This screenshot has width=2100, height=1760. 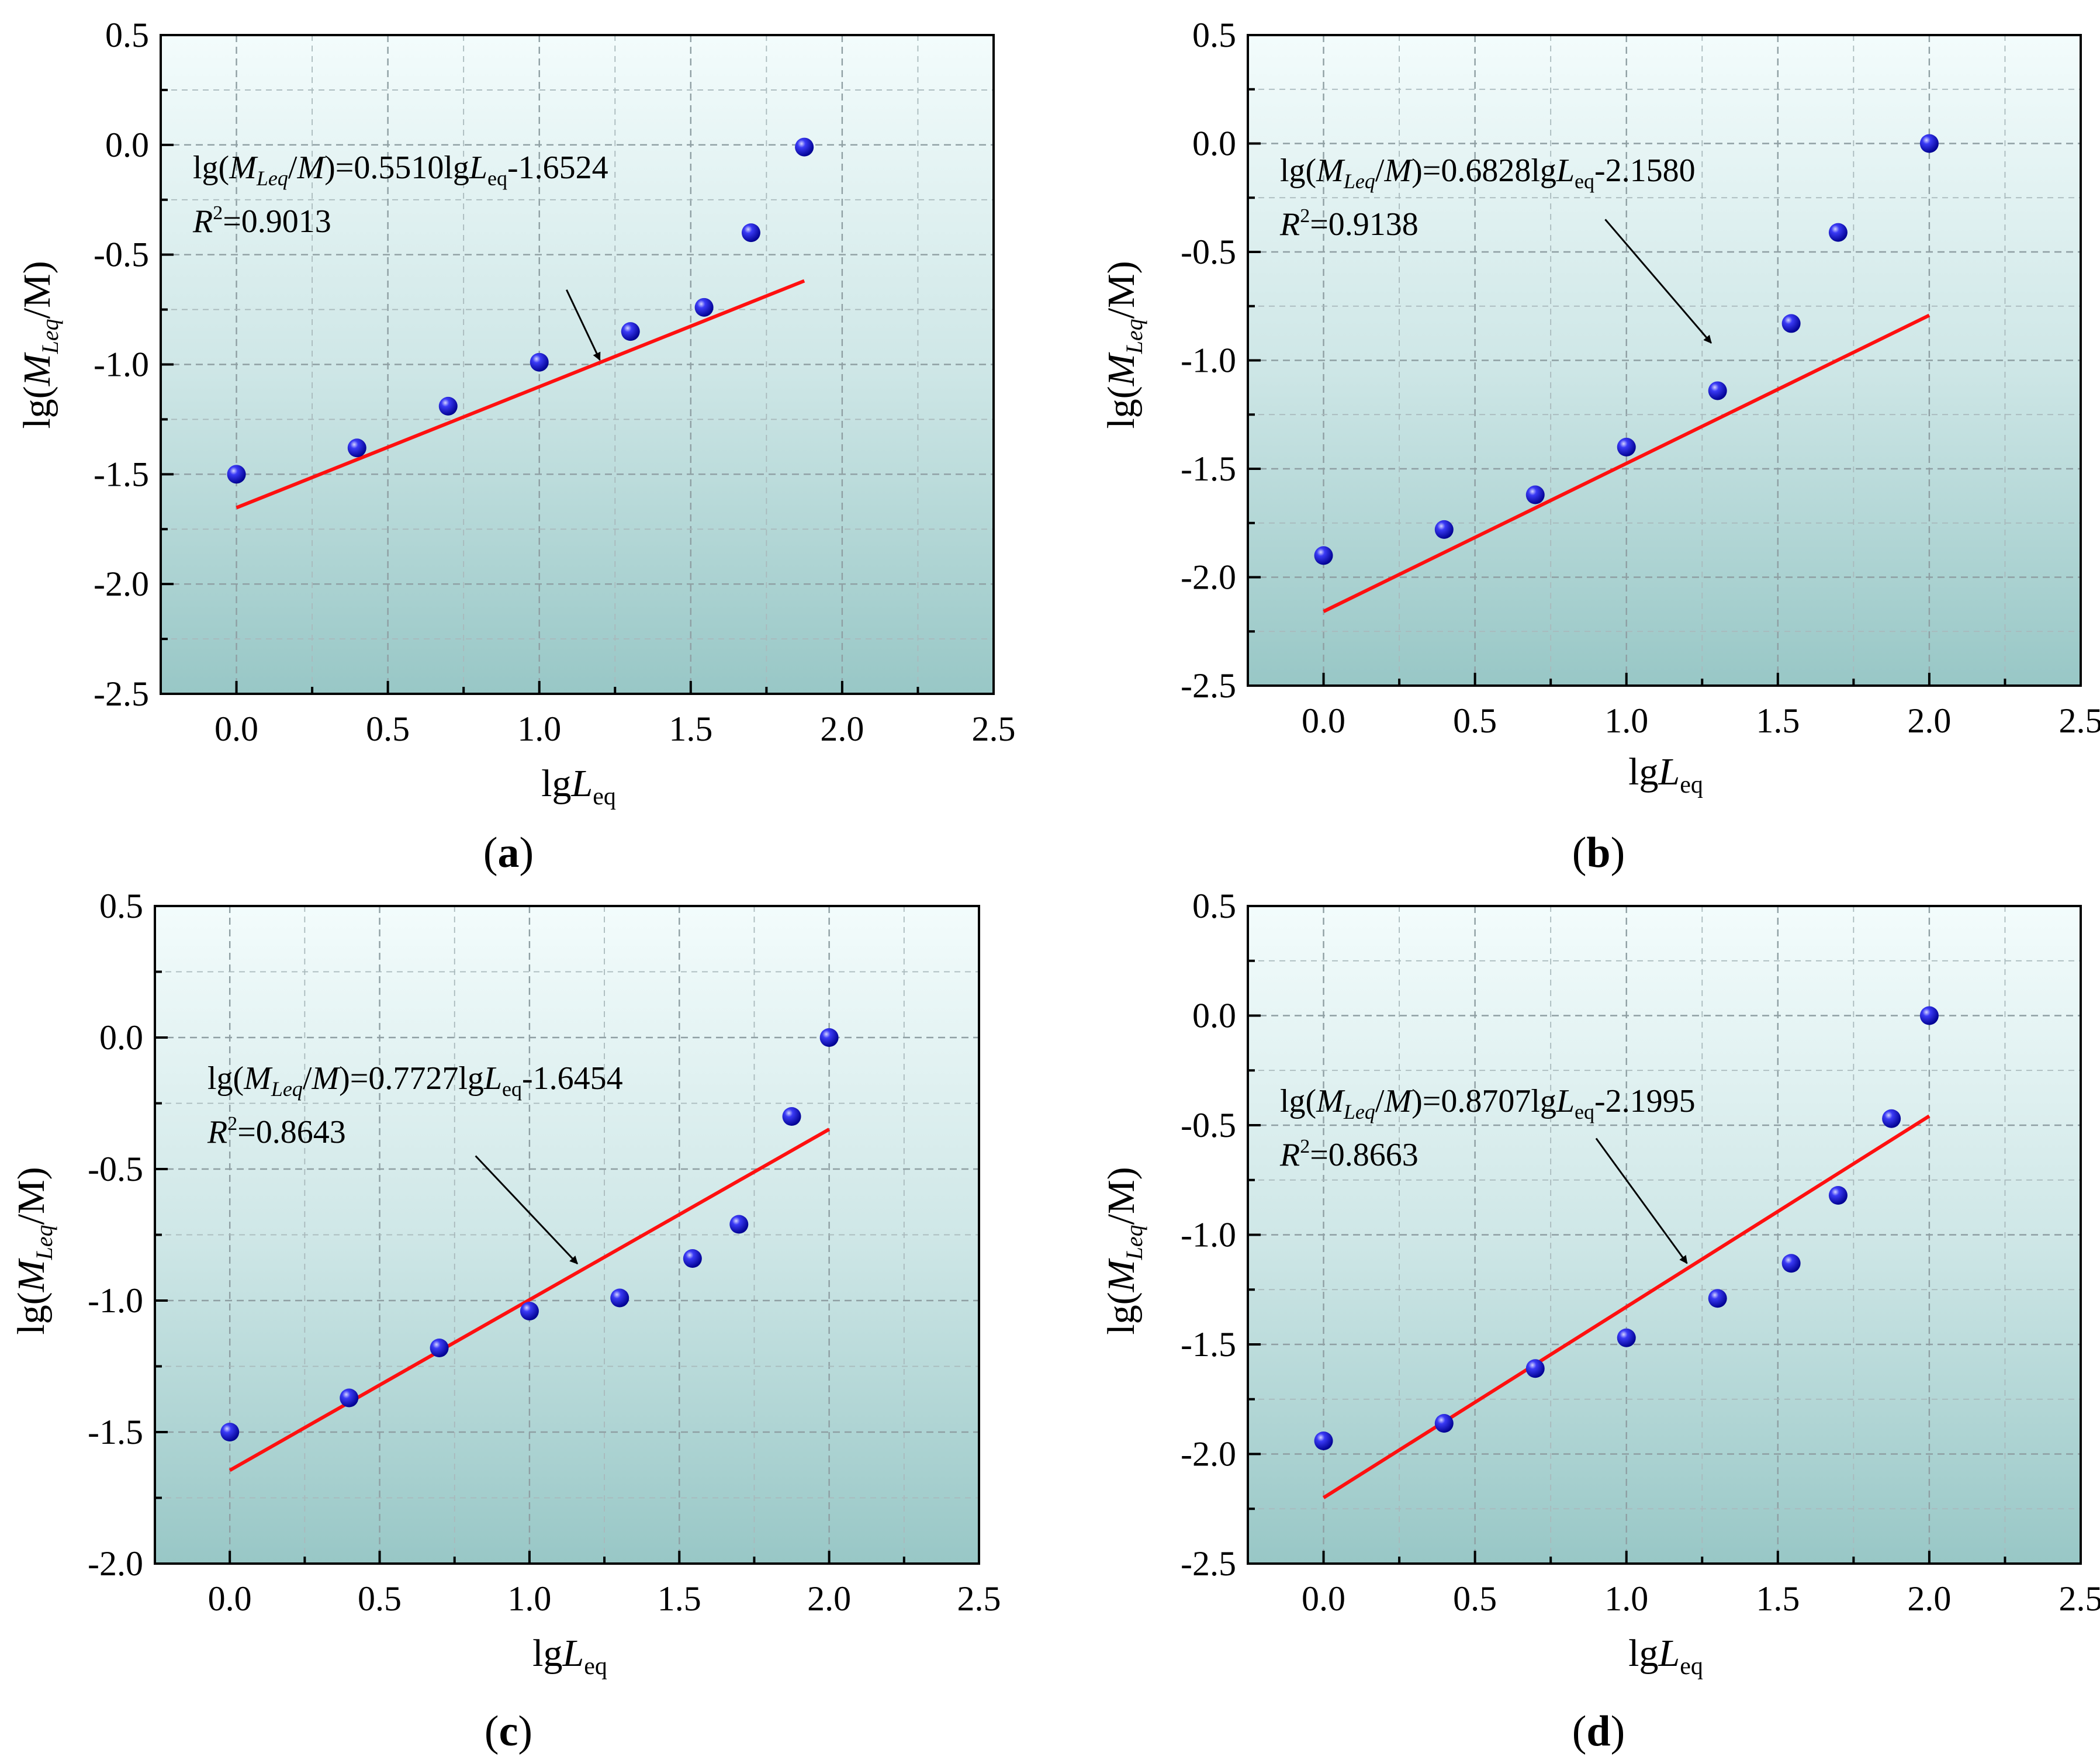 What do you see at coordinates (291, 1132) in the screenshot?
I see `panel-c-r-squared-part: =0.8643` at bounding box center [291, 1132].